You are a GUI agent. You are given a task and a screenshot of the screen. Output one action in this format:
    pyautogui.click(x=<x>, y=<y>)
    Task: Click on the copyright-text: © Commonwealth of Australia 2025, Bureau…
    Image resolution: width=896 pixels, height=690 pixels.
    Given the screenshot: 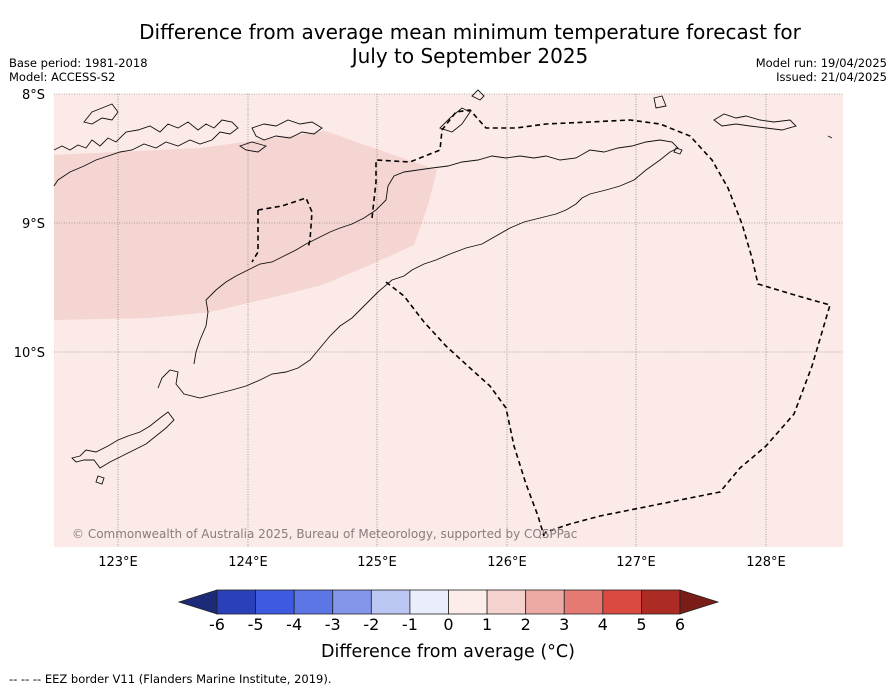 What is the action you would take?
    pyautogui.click(x=324, y=534)
    